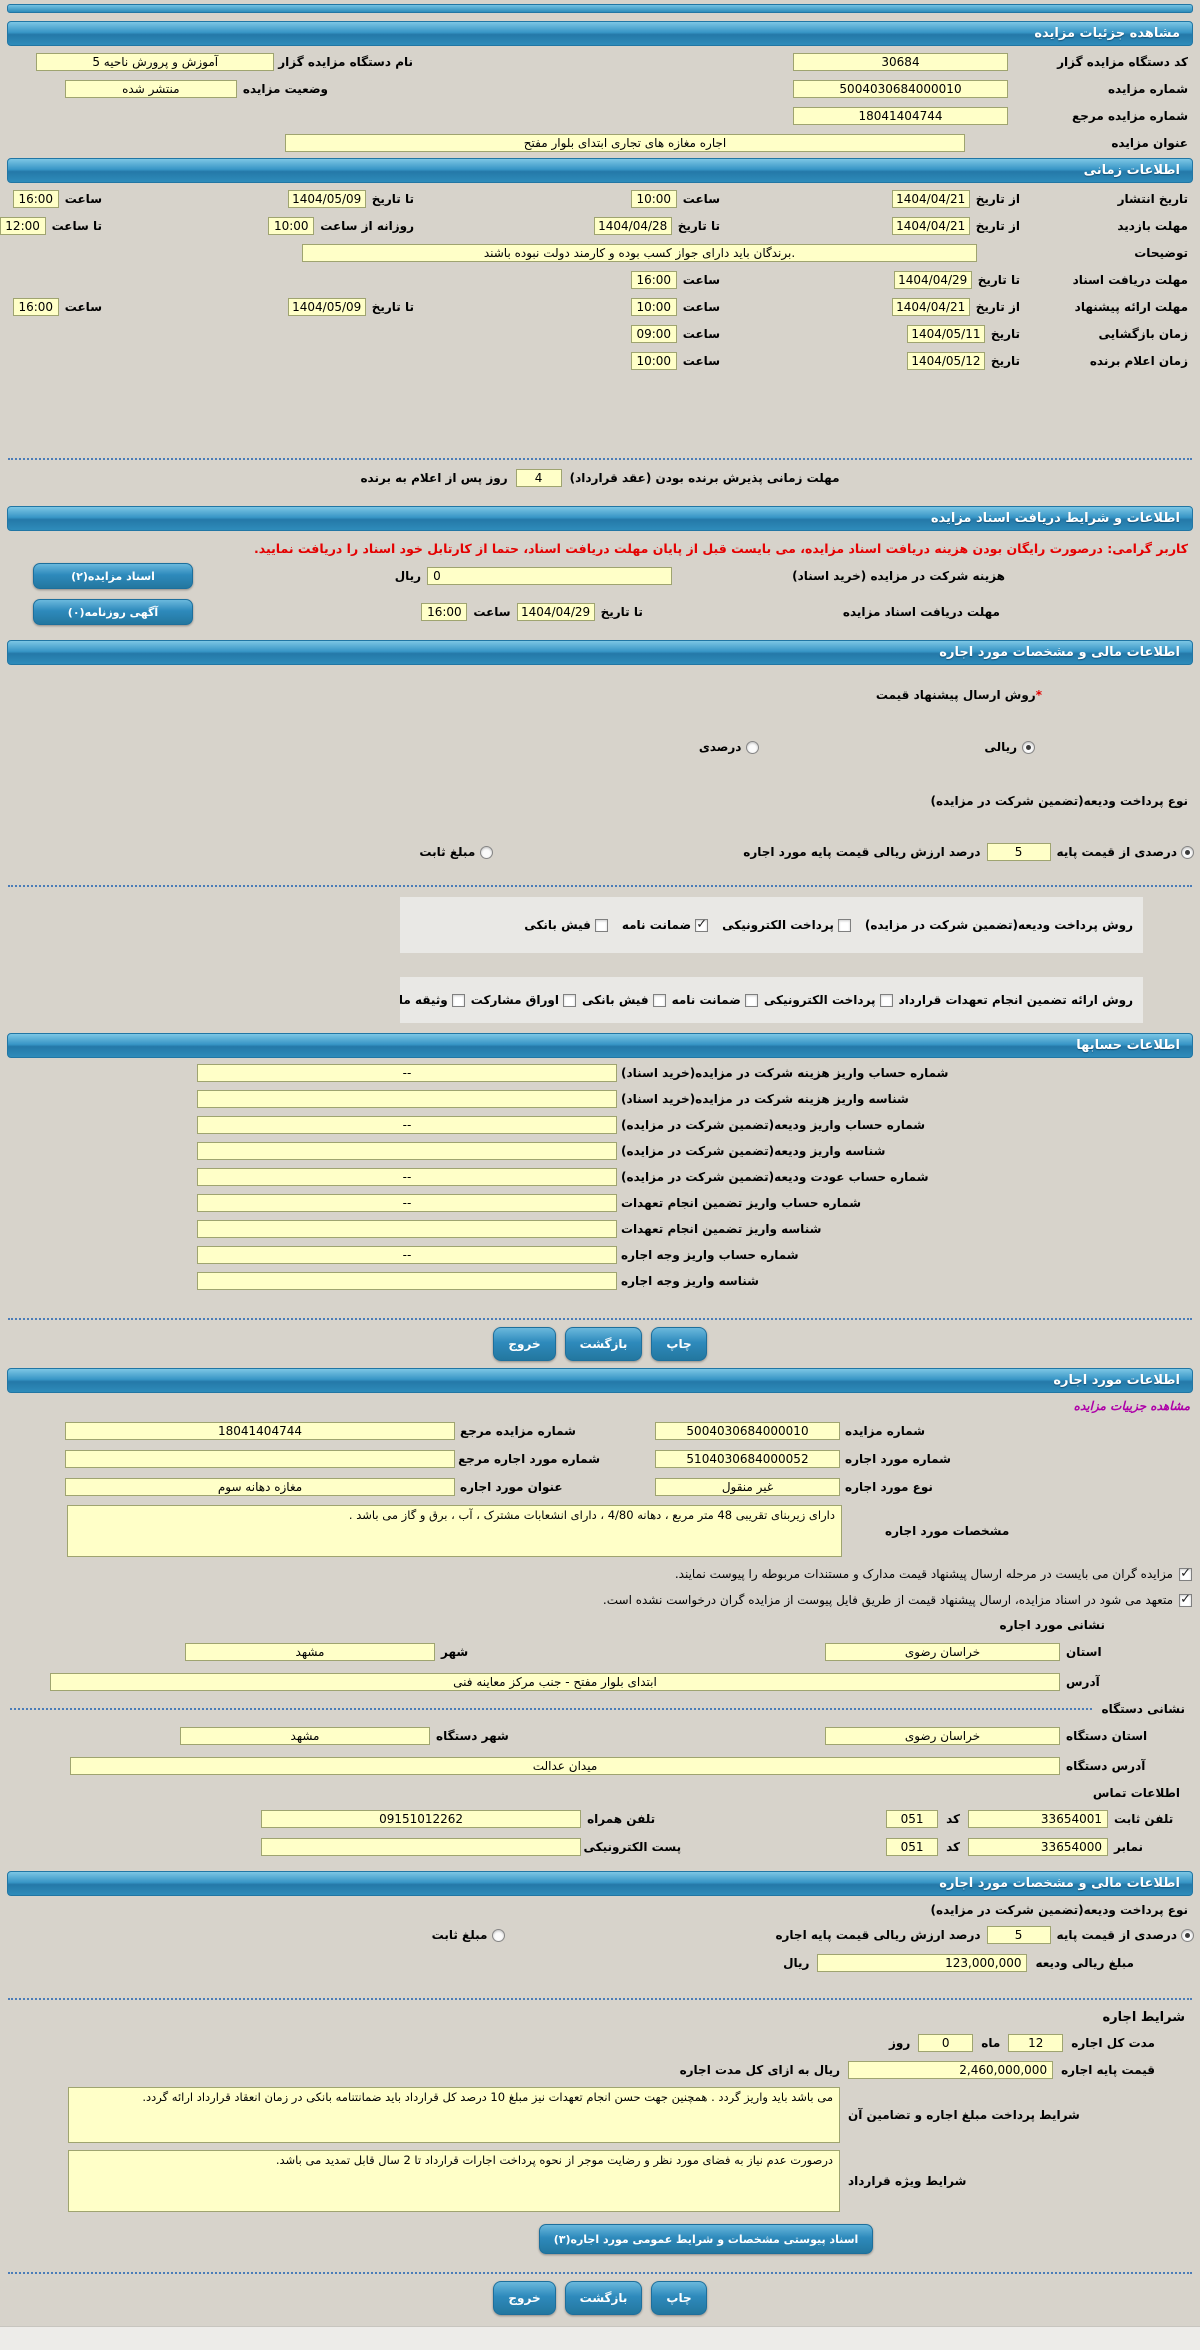  What do you see at coordinates (570, 1000) in the screenshot?
I see `participation-bonds-checkbox` at bounding box center [570, 1000].